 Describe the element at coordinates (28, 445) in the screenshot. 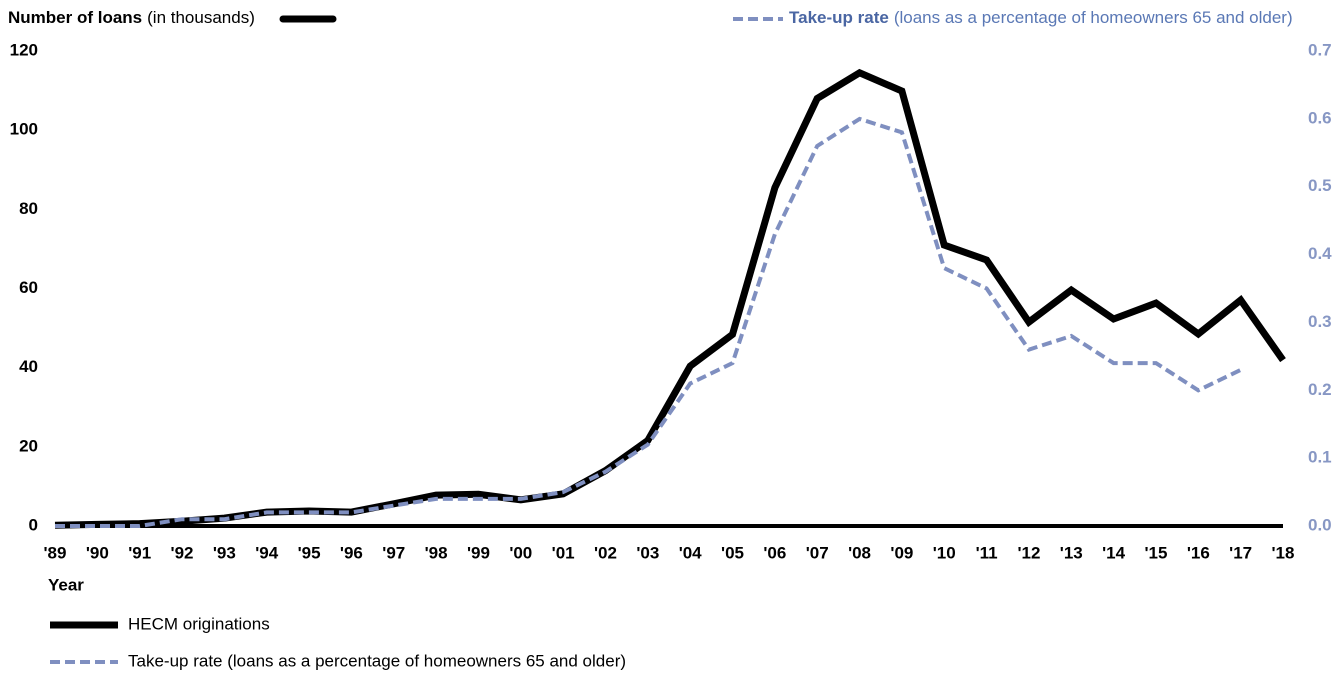

I see `y-tick-label: 20` at that location.